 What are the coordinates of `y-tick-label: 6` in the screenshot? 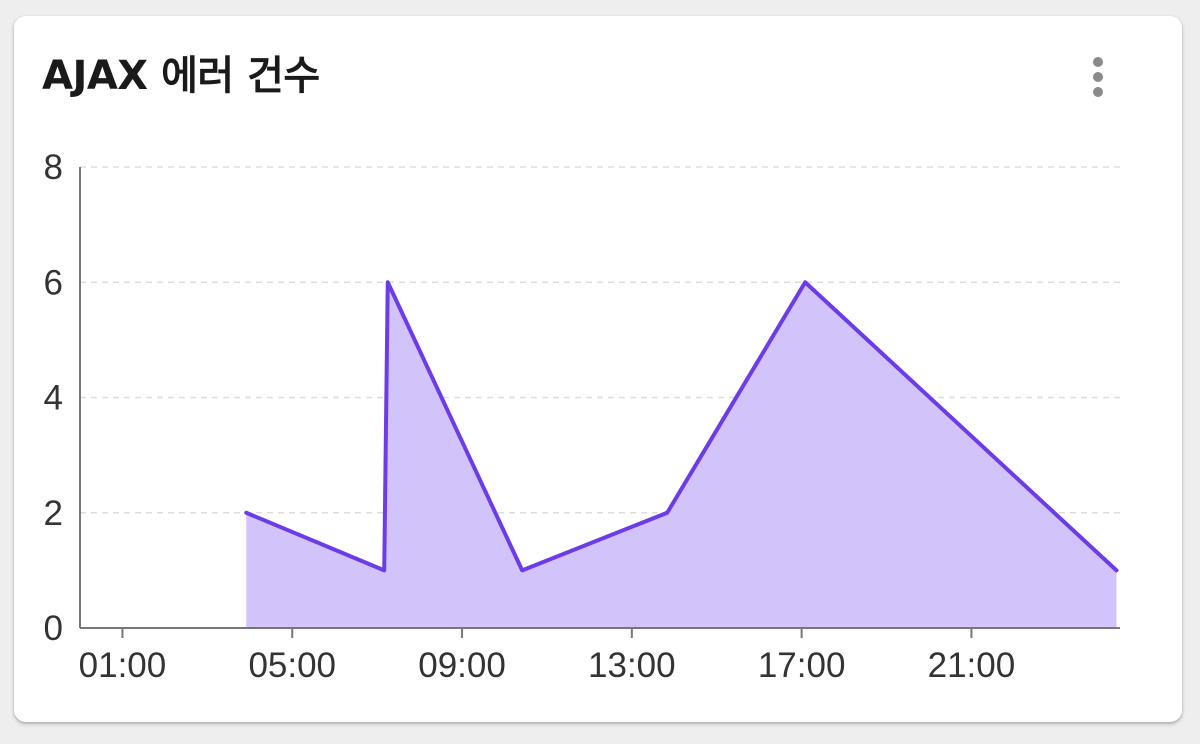 It's located at (53, 282).